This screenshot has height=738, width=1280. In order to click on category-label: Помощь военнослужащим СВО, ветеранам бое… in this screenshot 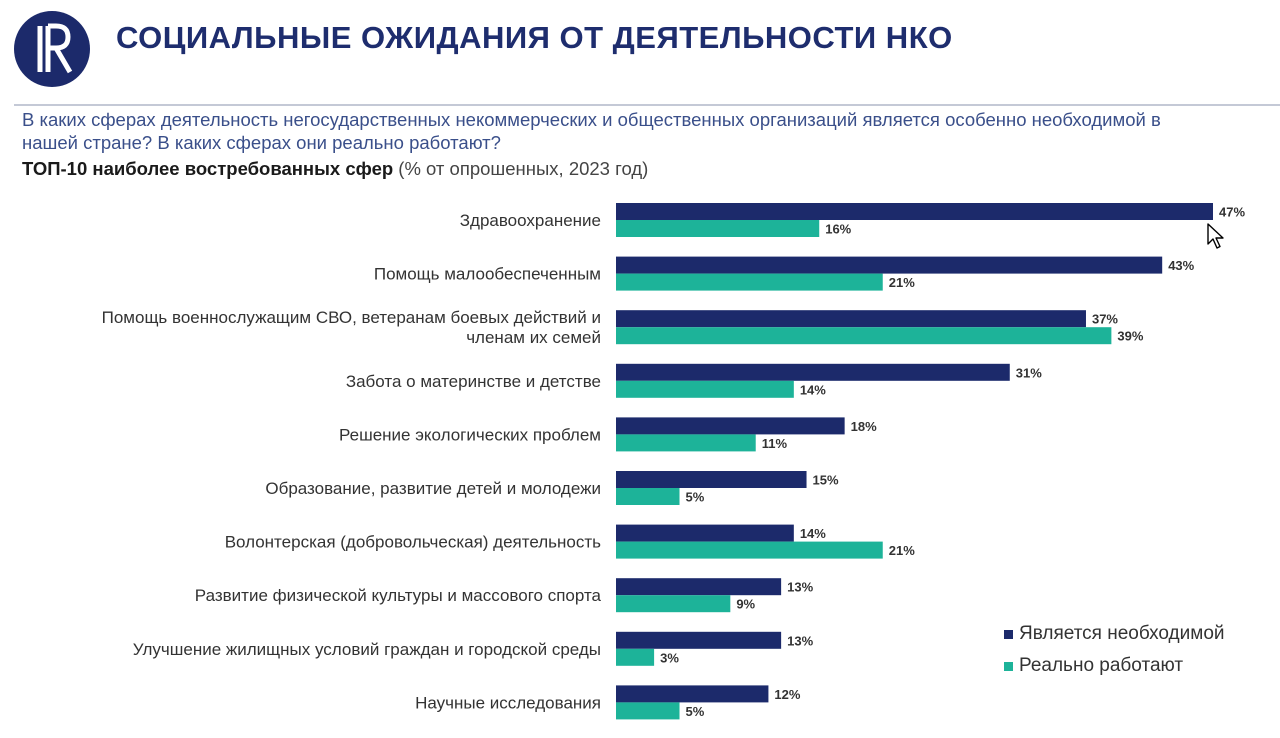, I will do `click(351, 317)`.